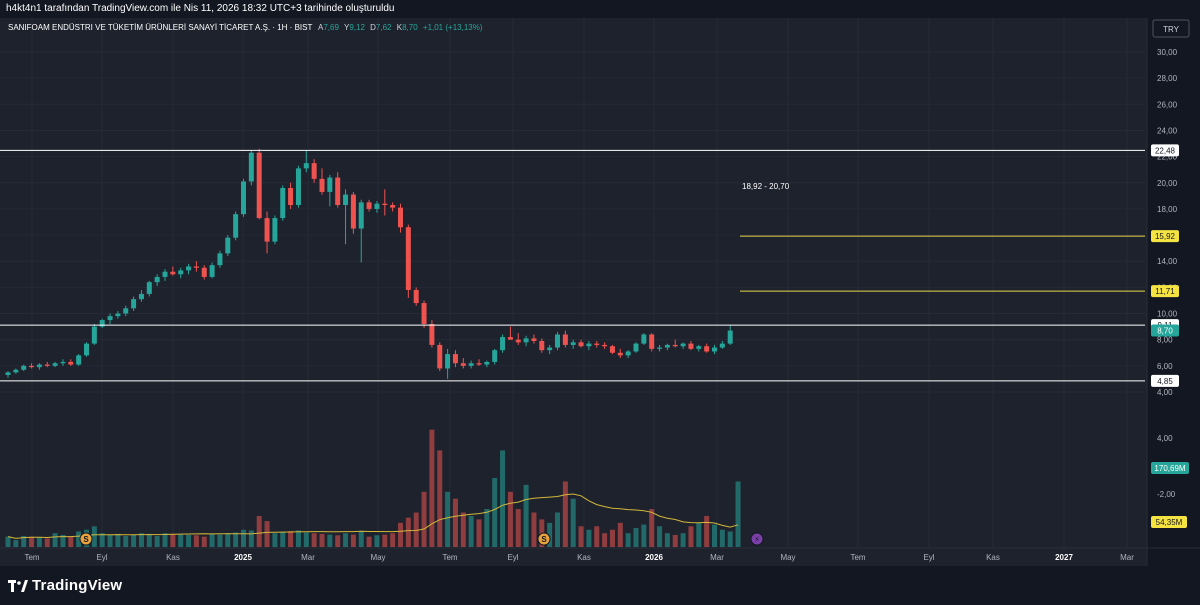 Image resolution: width=1200 pixels, height=605 pixels. Describe the element at coordinates (77, 585) in the screenshot. I see `tradingview-logo-text: TradingView` at that location.